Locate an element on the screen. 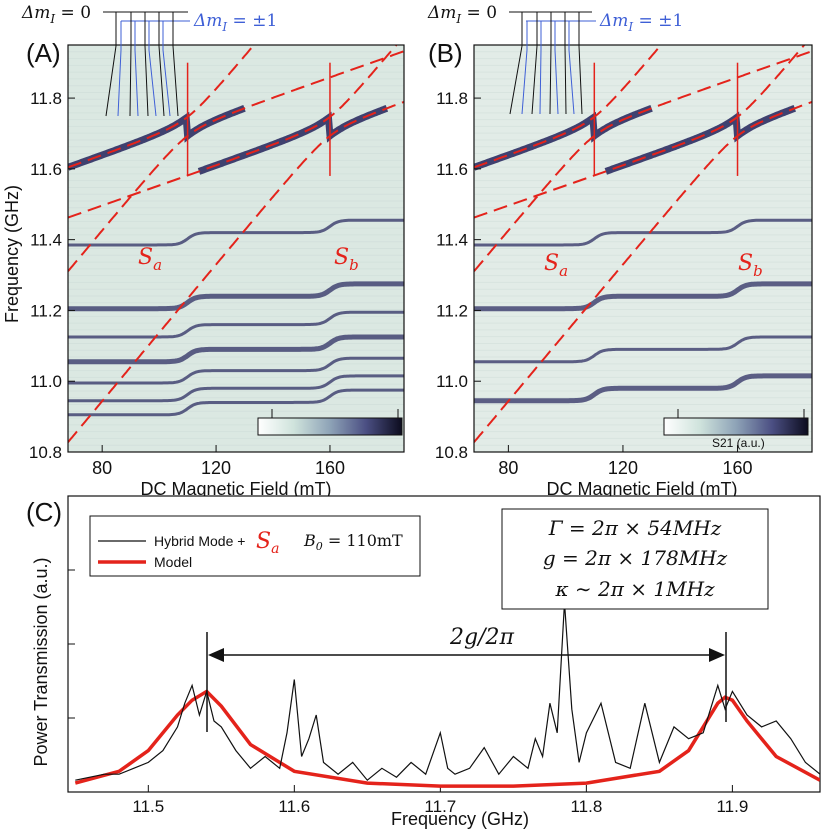 This screenshot has height=834, width=830. panel-a-sa-label: Sa is located at coordinates (150, 259).